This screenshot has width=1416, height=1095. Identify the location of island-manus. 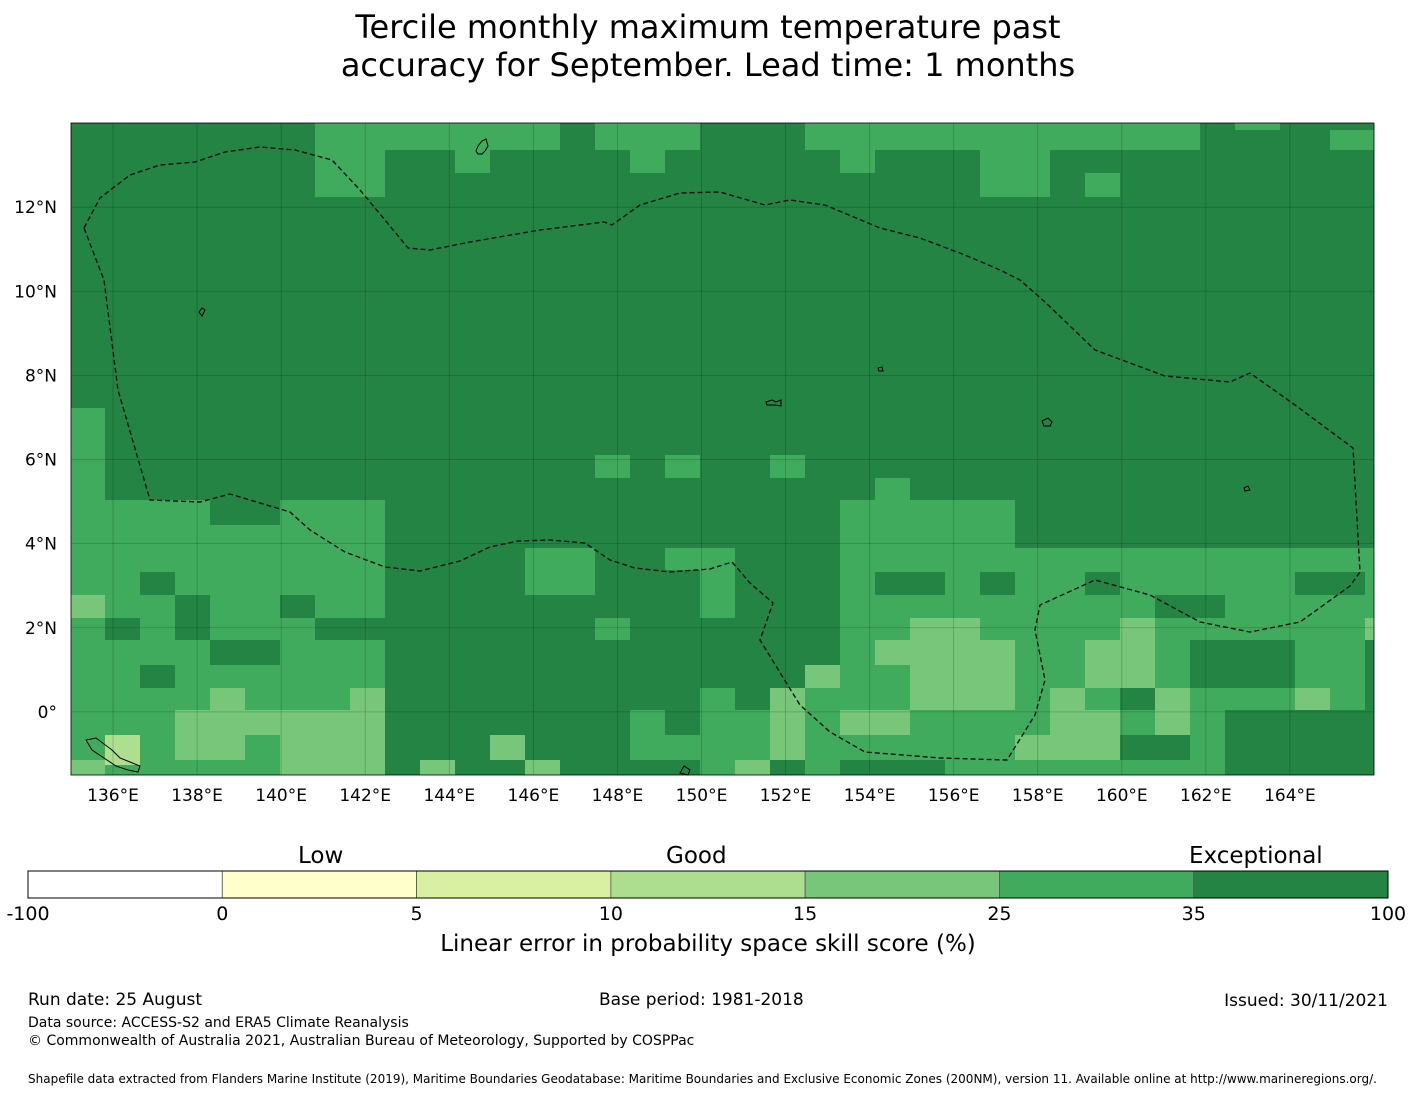
(685, 770).